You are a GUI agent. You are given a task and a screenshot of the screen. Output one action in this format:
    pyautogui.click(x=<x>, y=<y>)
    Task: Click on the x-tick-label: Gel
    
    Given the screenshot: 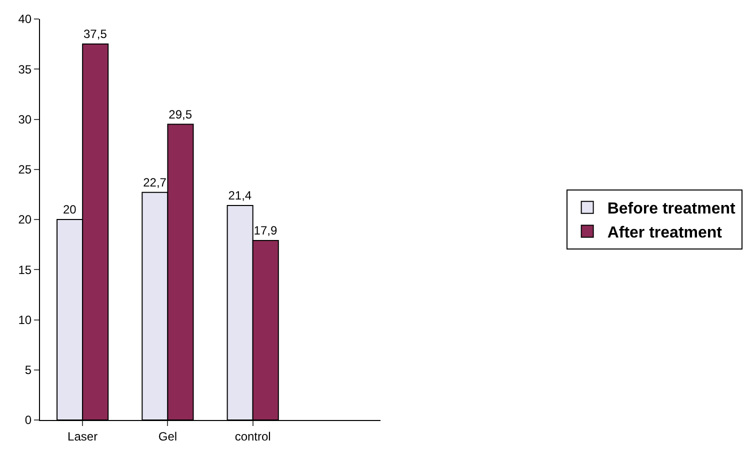 What is the action you would take?
    pyautogui.click(x=168, y=436)
    